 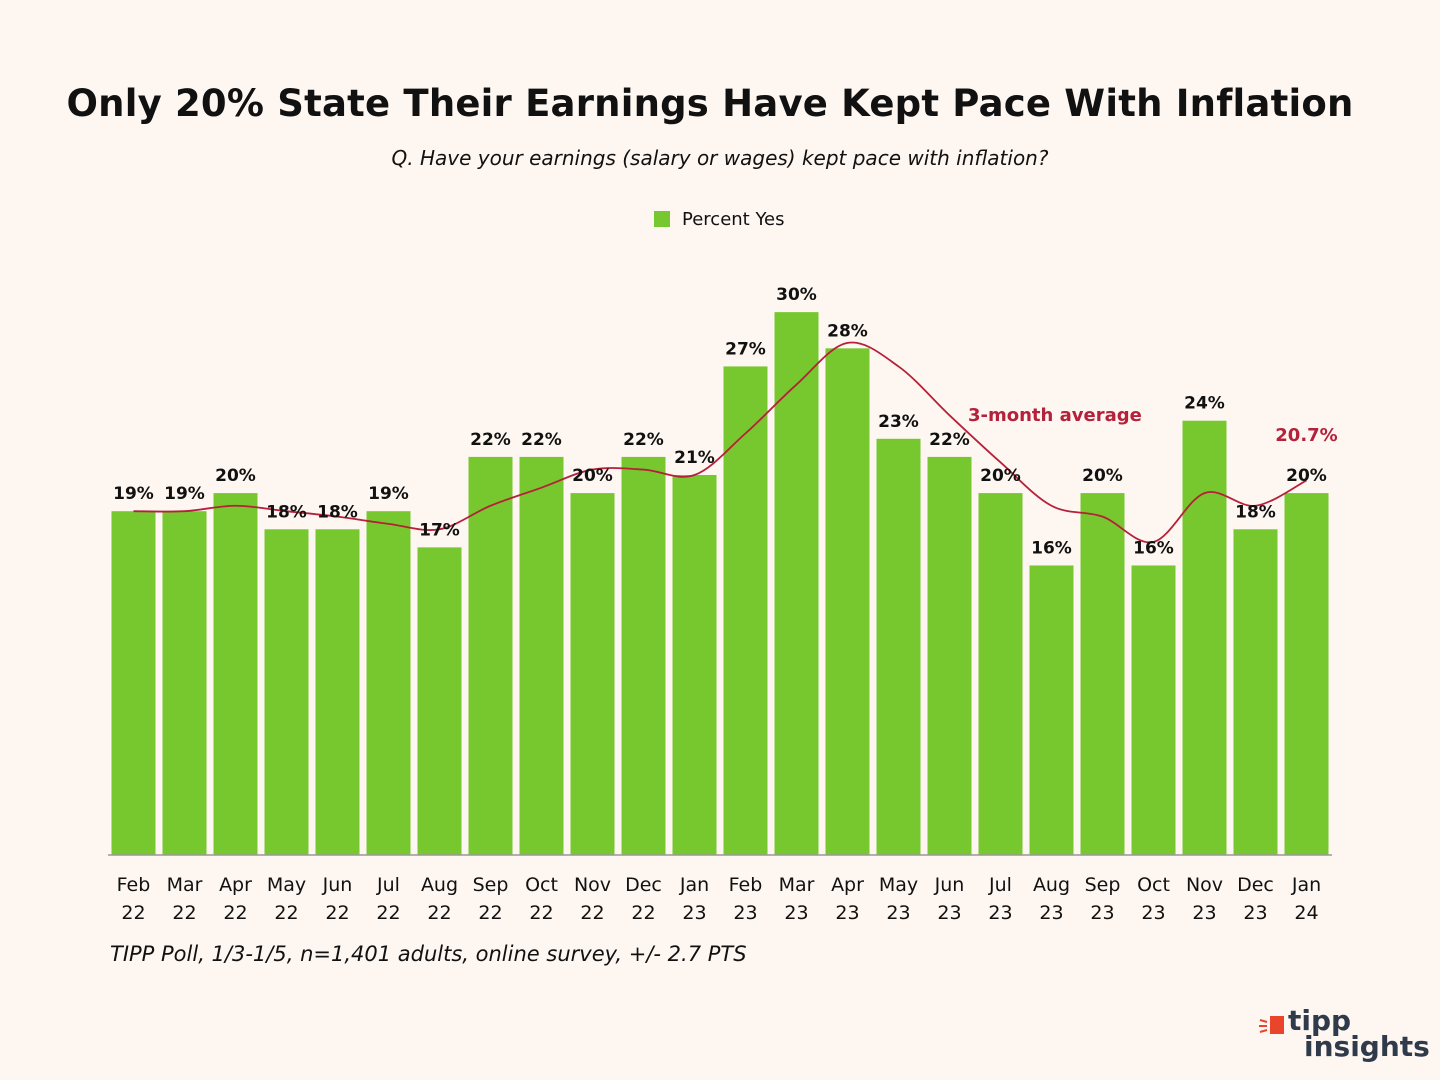 What do you see at coordinates (1255, 512) in the screenshot?
I see `bar-value-label-22: 18%` at bounding box center [1255, 512].